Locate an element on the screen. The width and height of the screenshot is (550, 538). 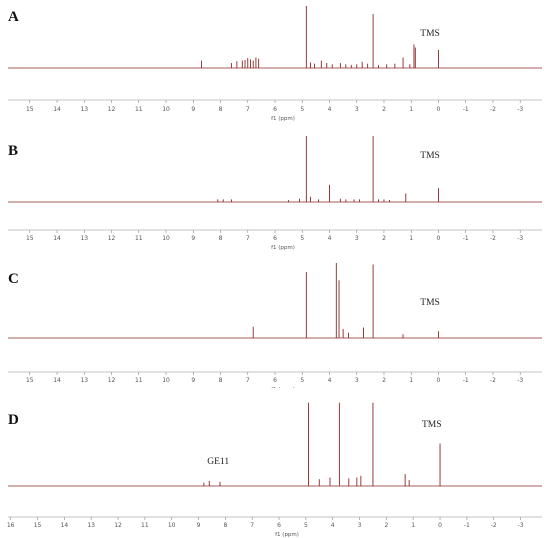
x-tick-label-a-14: 2 is located at coordinates (384, 109).